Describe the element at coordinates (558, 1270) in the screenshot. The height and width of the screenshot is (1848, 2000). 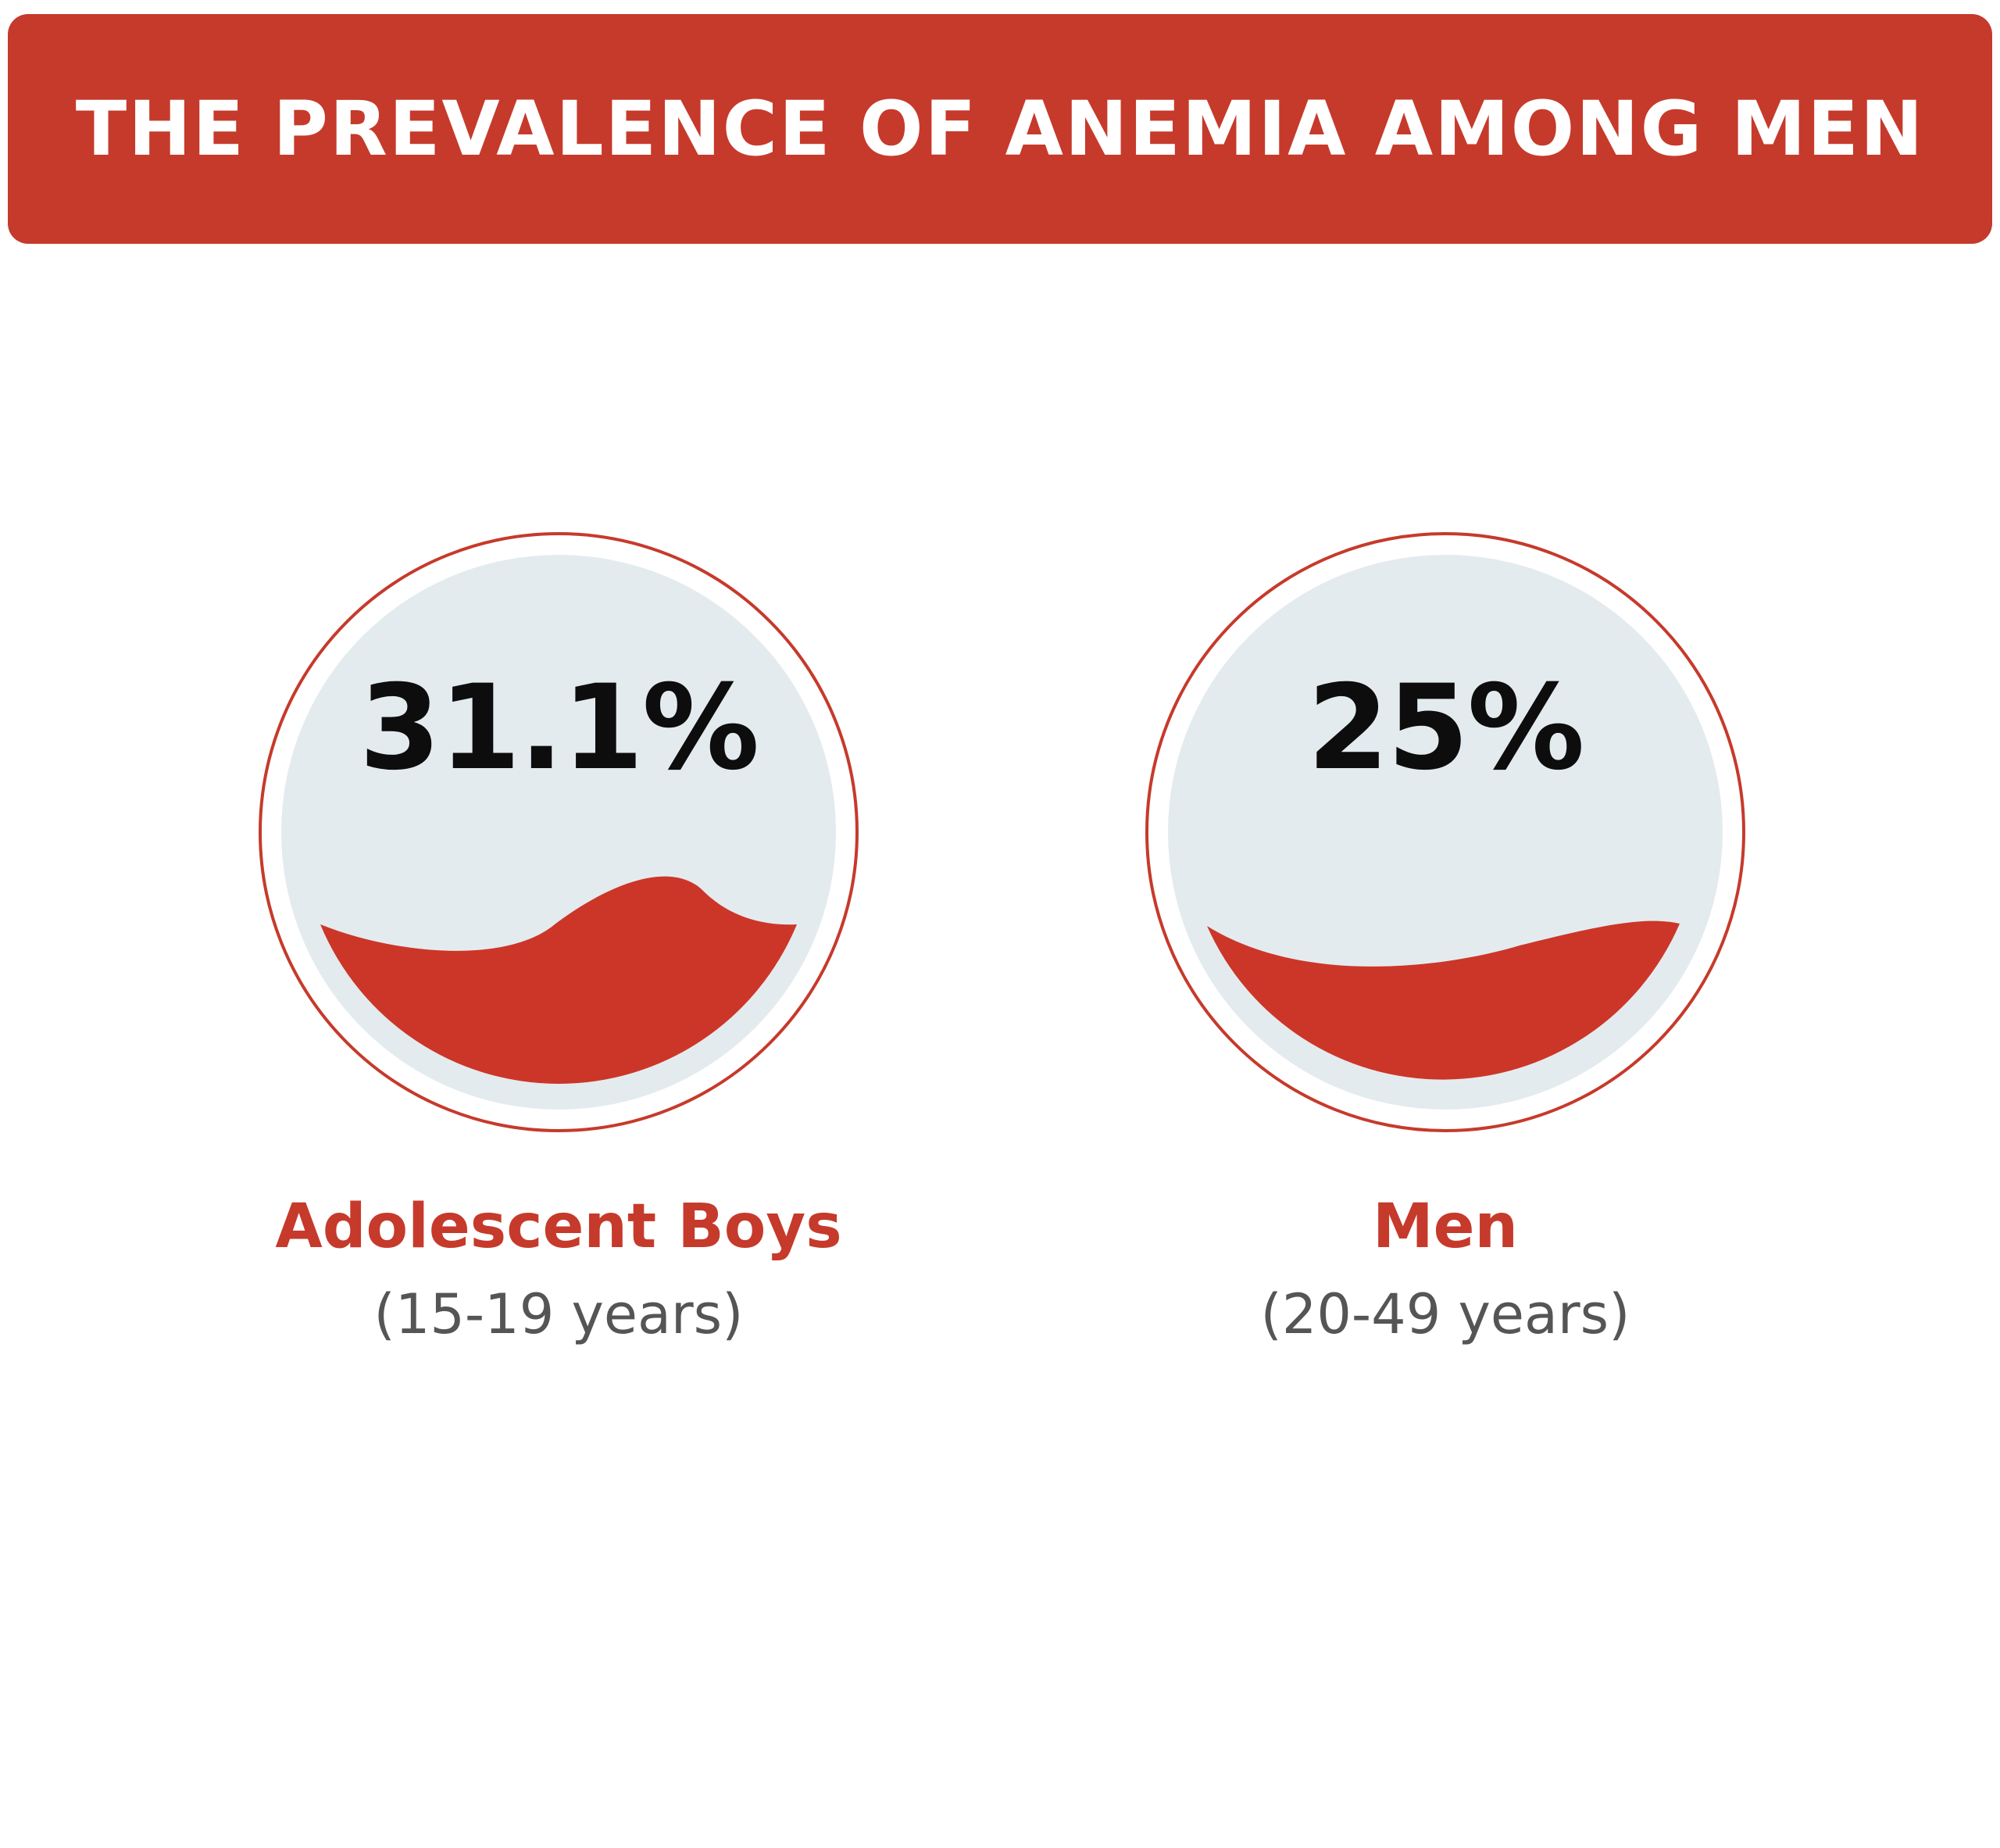
I see `caption-adolescent-boys: Adolescent Boys (15-19 years)` at that location.